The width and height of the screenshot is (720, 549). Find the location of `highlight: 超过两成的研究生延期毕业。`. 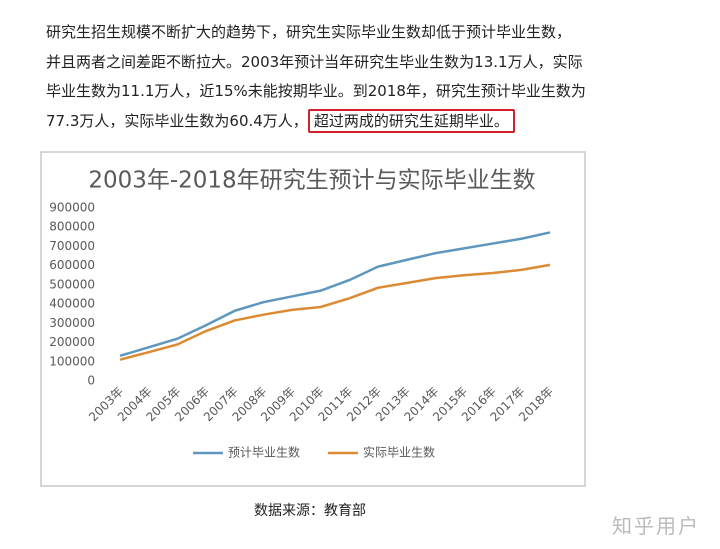

highlight: 超过两成的研究生延期毕业。 is located at coordinates (411, 120).